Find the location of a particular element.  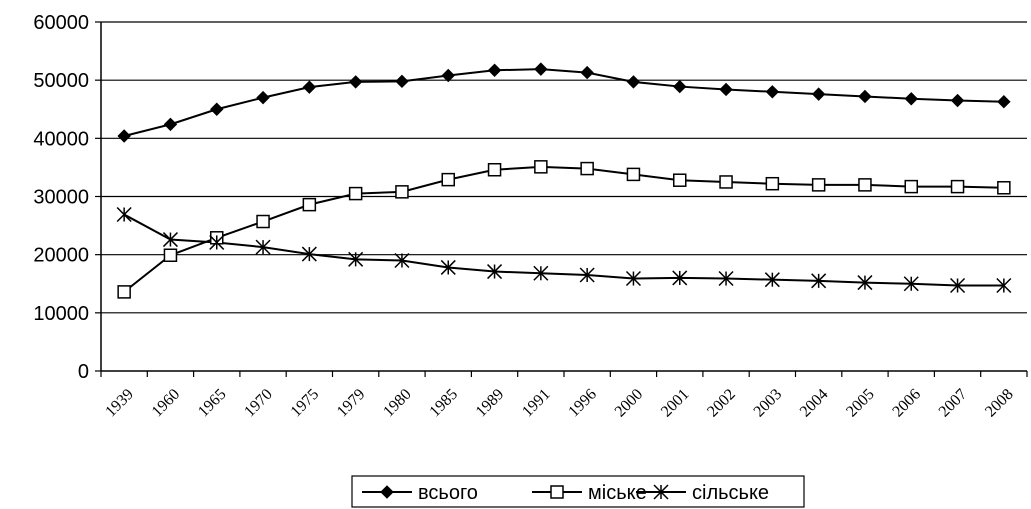

legend-label: міське is located at coordinates (617, 493).